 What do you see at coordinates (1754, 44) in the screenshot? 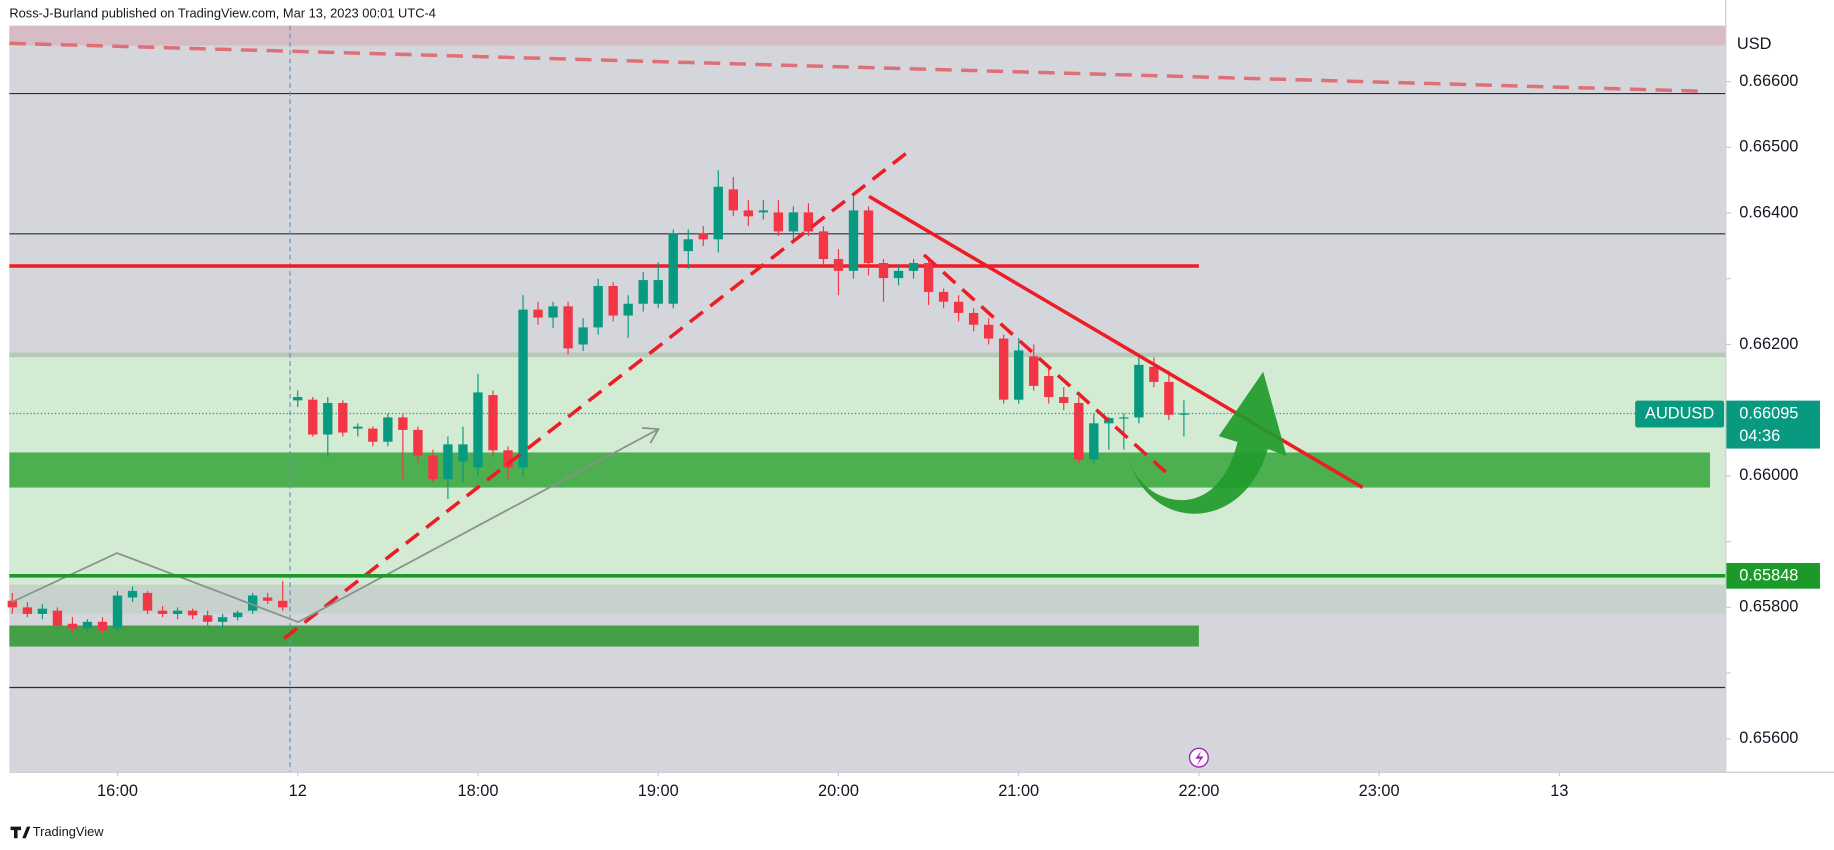
I see `currency-label: USD` at bounding box center [1754, 44].